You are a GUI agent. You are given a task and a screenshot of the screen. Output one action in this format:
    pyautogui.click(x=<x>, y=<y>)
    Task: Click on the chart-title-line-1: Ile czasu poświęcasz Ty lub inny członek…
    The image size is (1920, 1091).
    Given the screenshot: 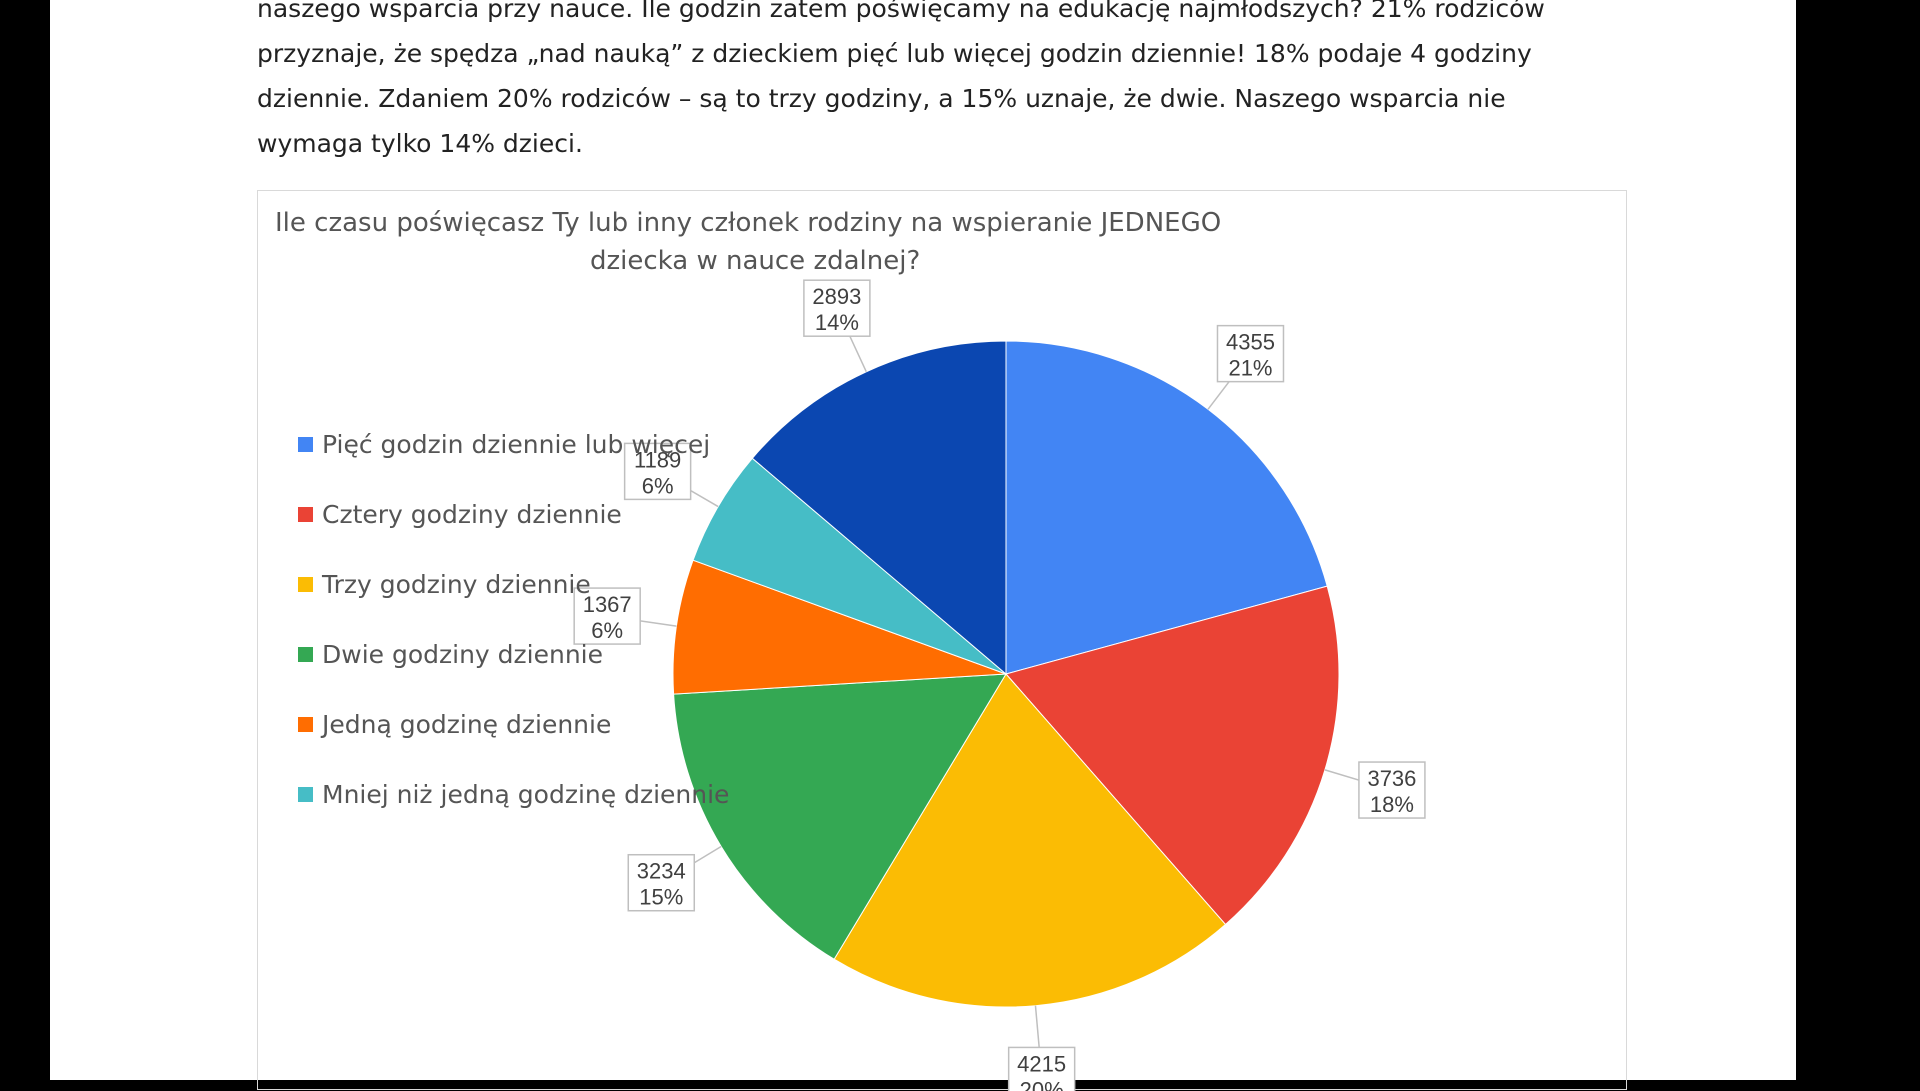 What is the action you would take?
    pyautogui.click(x=748, y=223)
    